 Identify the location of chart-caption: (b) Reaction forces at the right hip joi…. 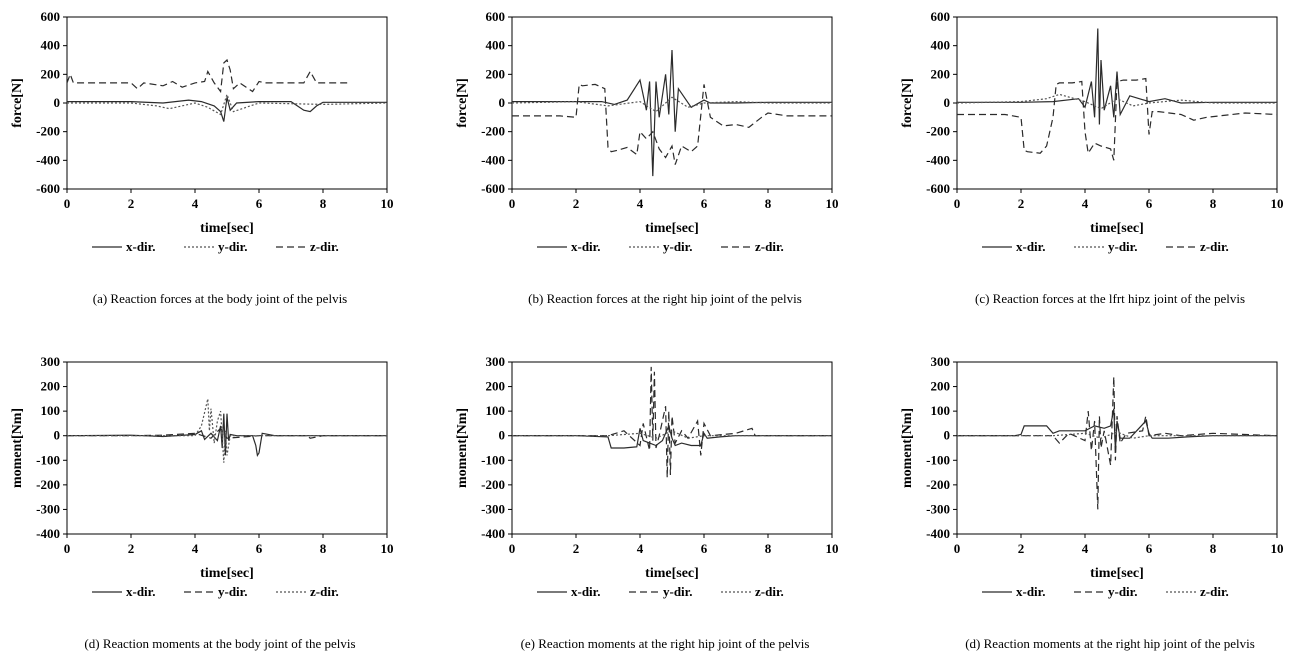
(665, 298).